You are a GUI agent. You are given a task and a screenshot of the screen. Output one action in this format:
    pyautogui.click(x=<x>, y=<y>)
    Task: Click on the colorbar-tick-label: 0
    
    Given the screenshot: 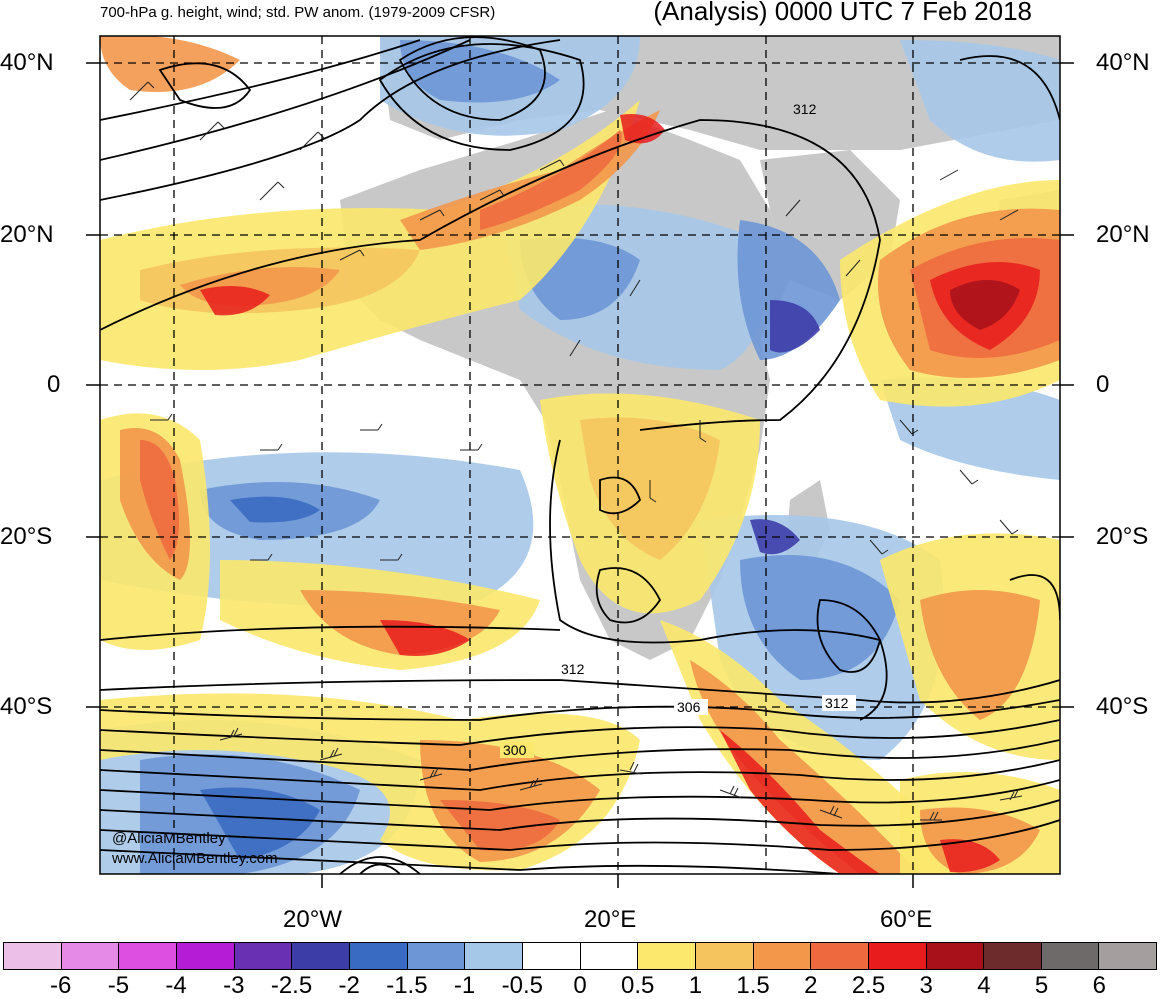 What is the action you would take?
    pyautogui.click(x=580, y=985)
    